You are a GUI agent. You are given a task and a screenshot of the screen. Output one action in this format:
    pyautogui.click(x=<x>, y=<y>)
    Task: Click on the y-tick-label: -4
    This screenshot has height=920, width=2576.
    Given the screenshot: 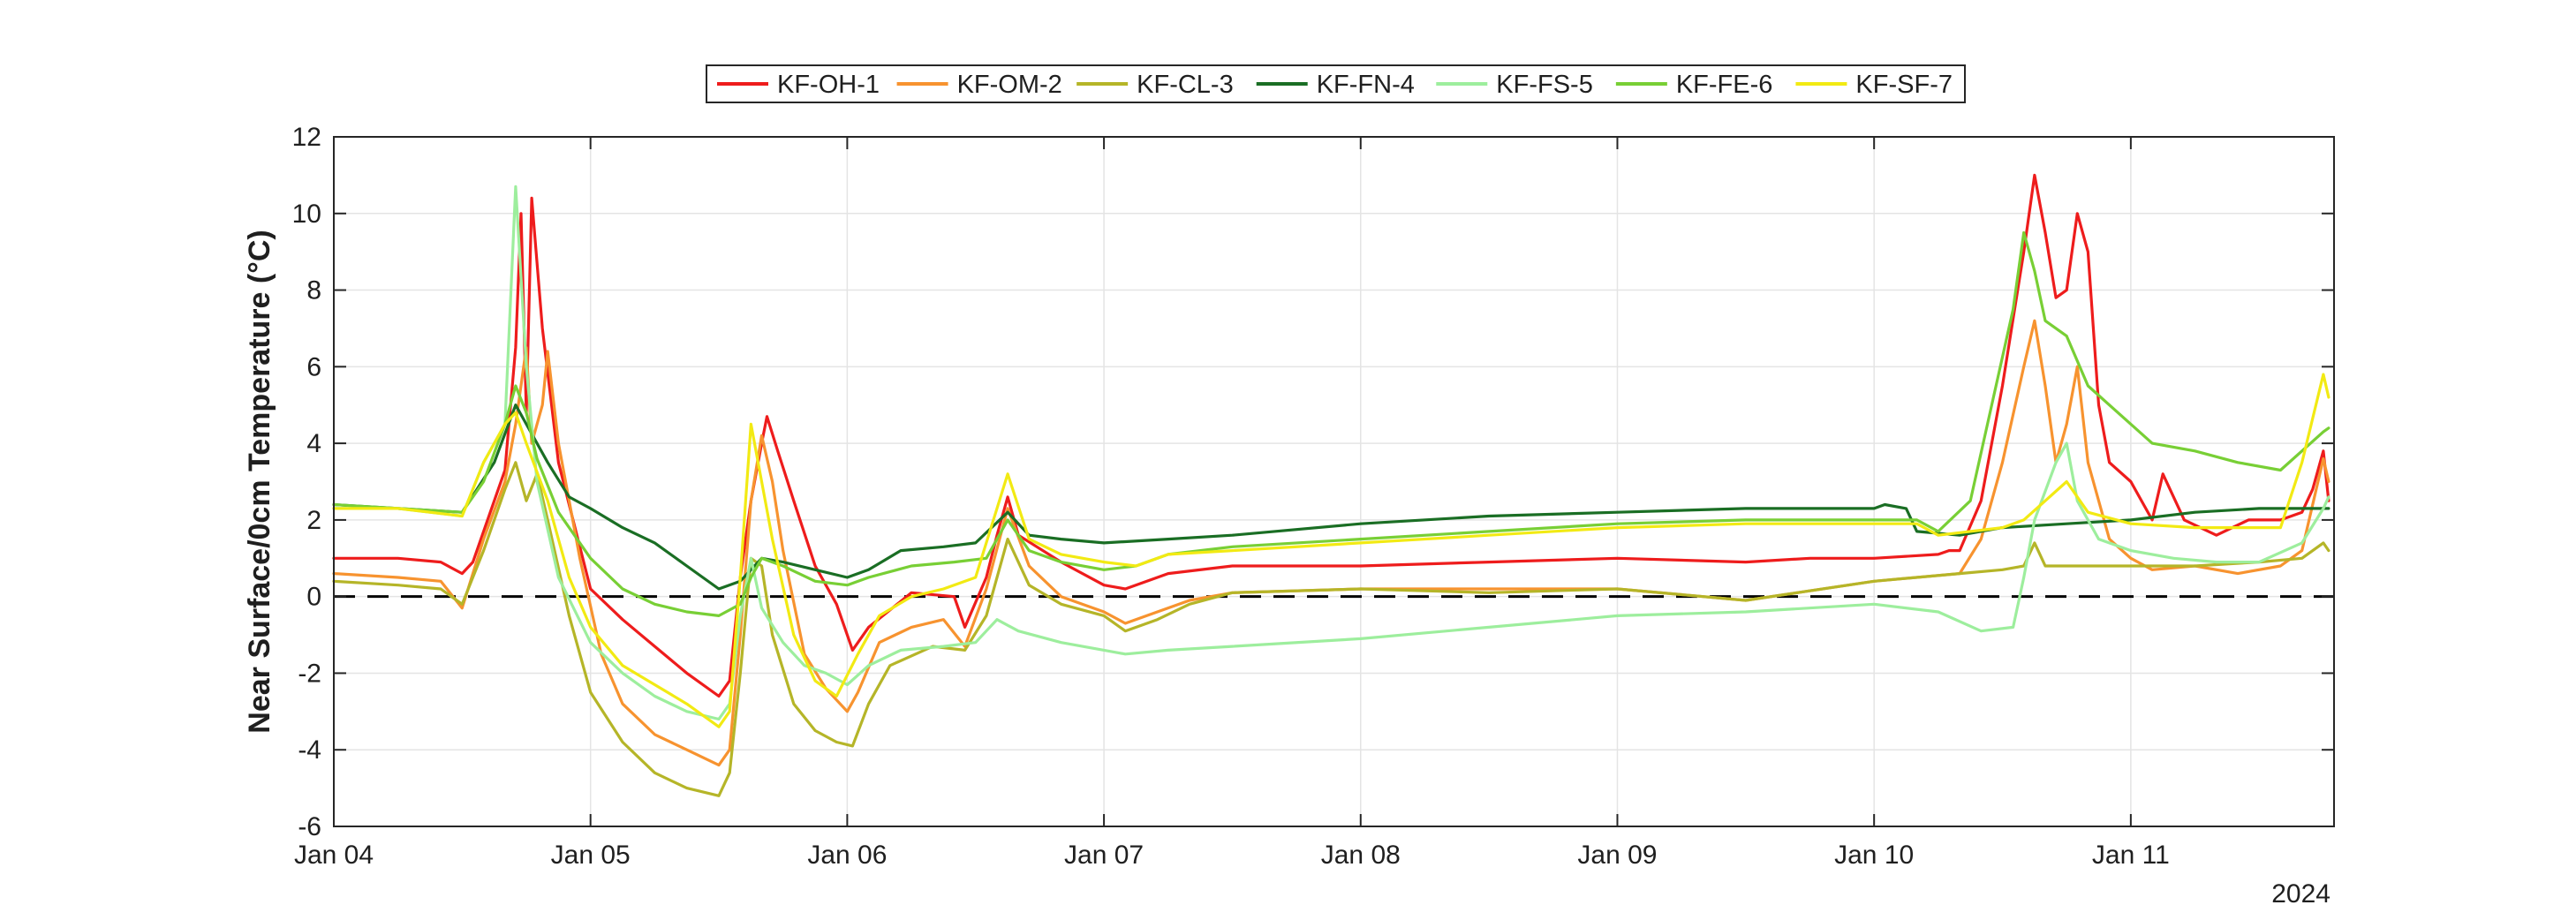 What is the action you would take?
    pyautogui.click(x=309, y=750)
    